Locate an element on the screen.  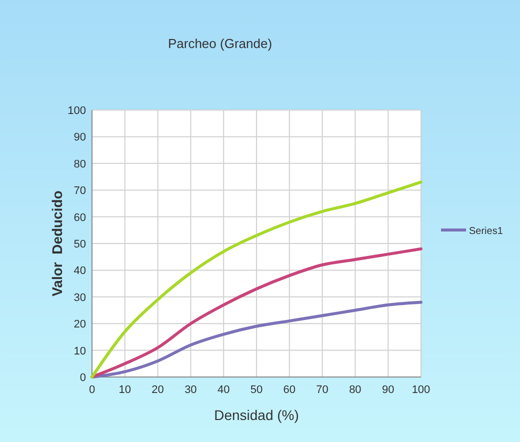
x-tick-label: 60 is located at coordinates (289, 390).